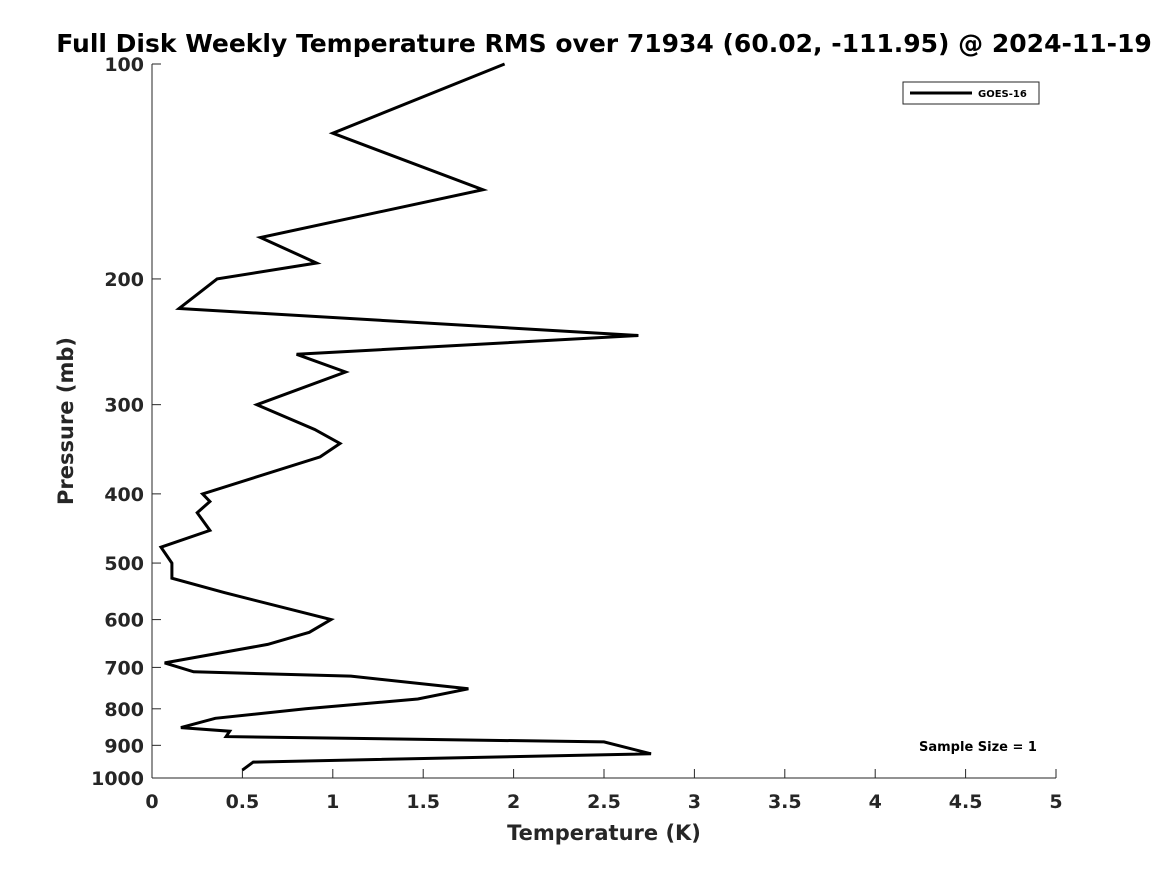 The width and height of the screenshot is (1167, 875). What do you see at coordinates (243, 802) in the screenshot?
I see `x-tick-label: 0.5` at bounding box center [243, 802].